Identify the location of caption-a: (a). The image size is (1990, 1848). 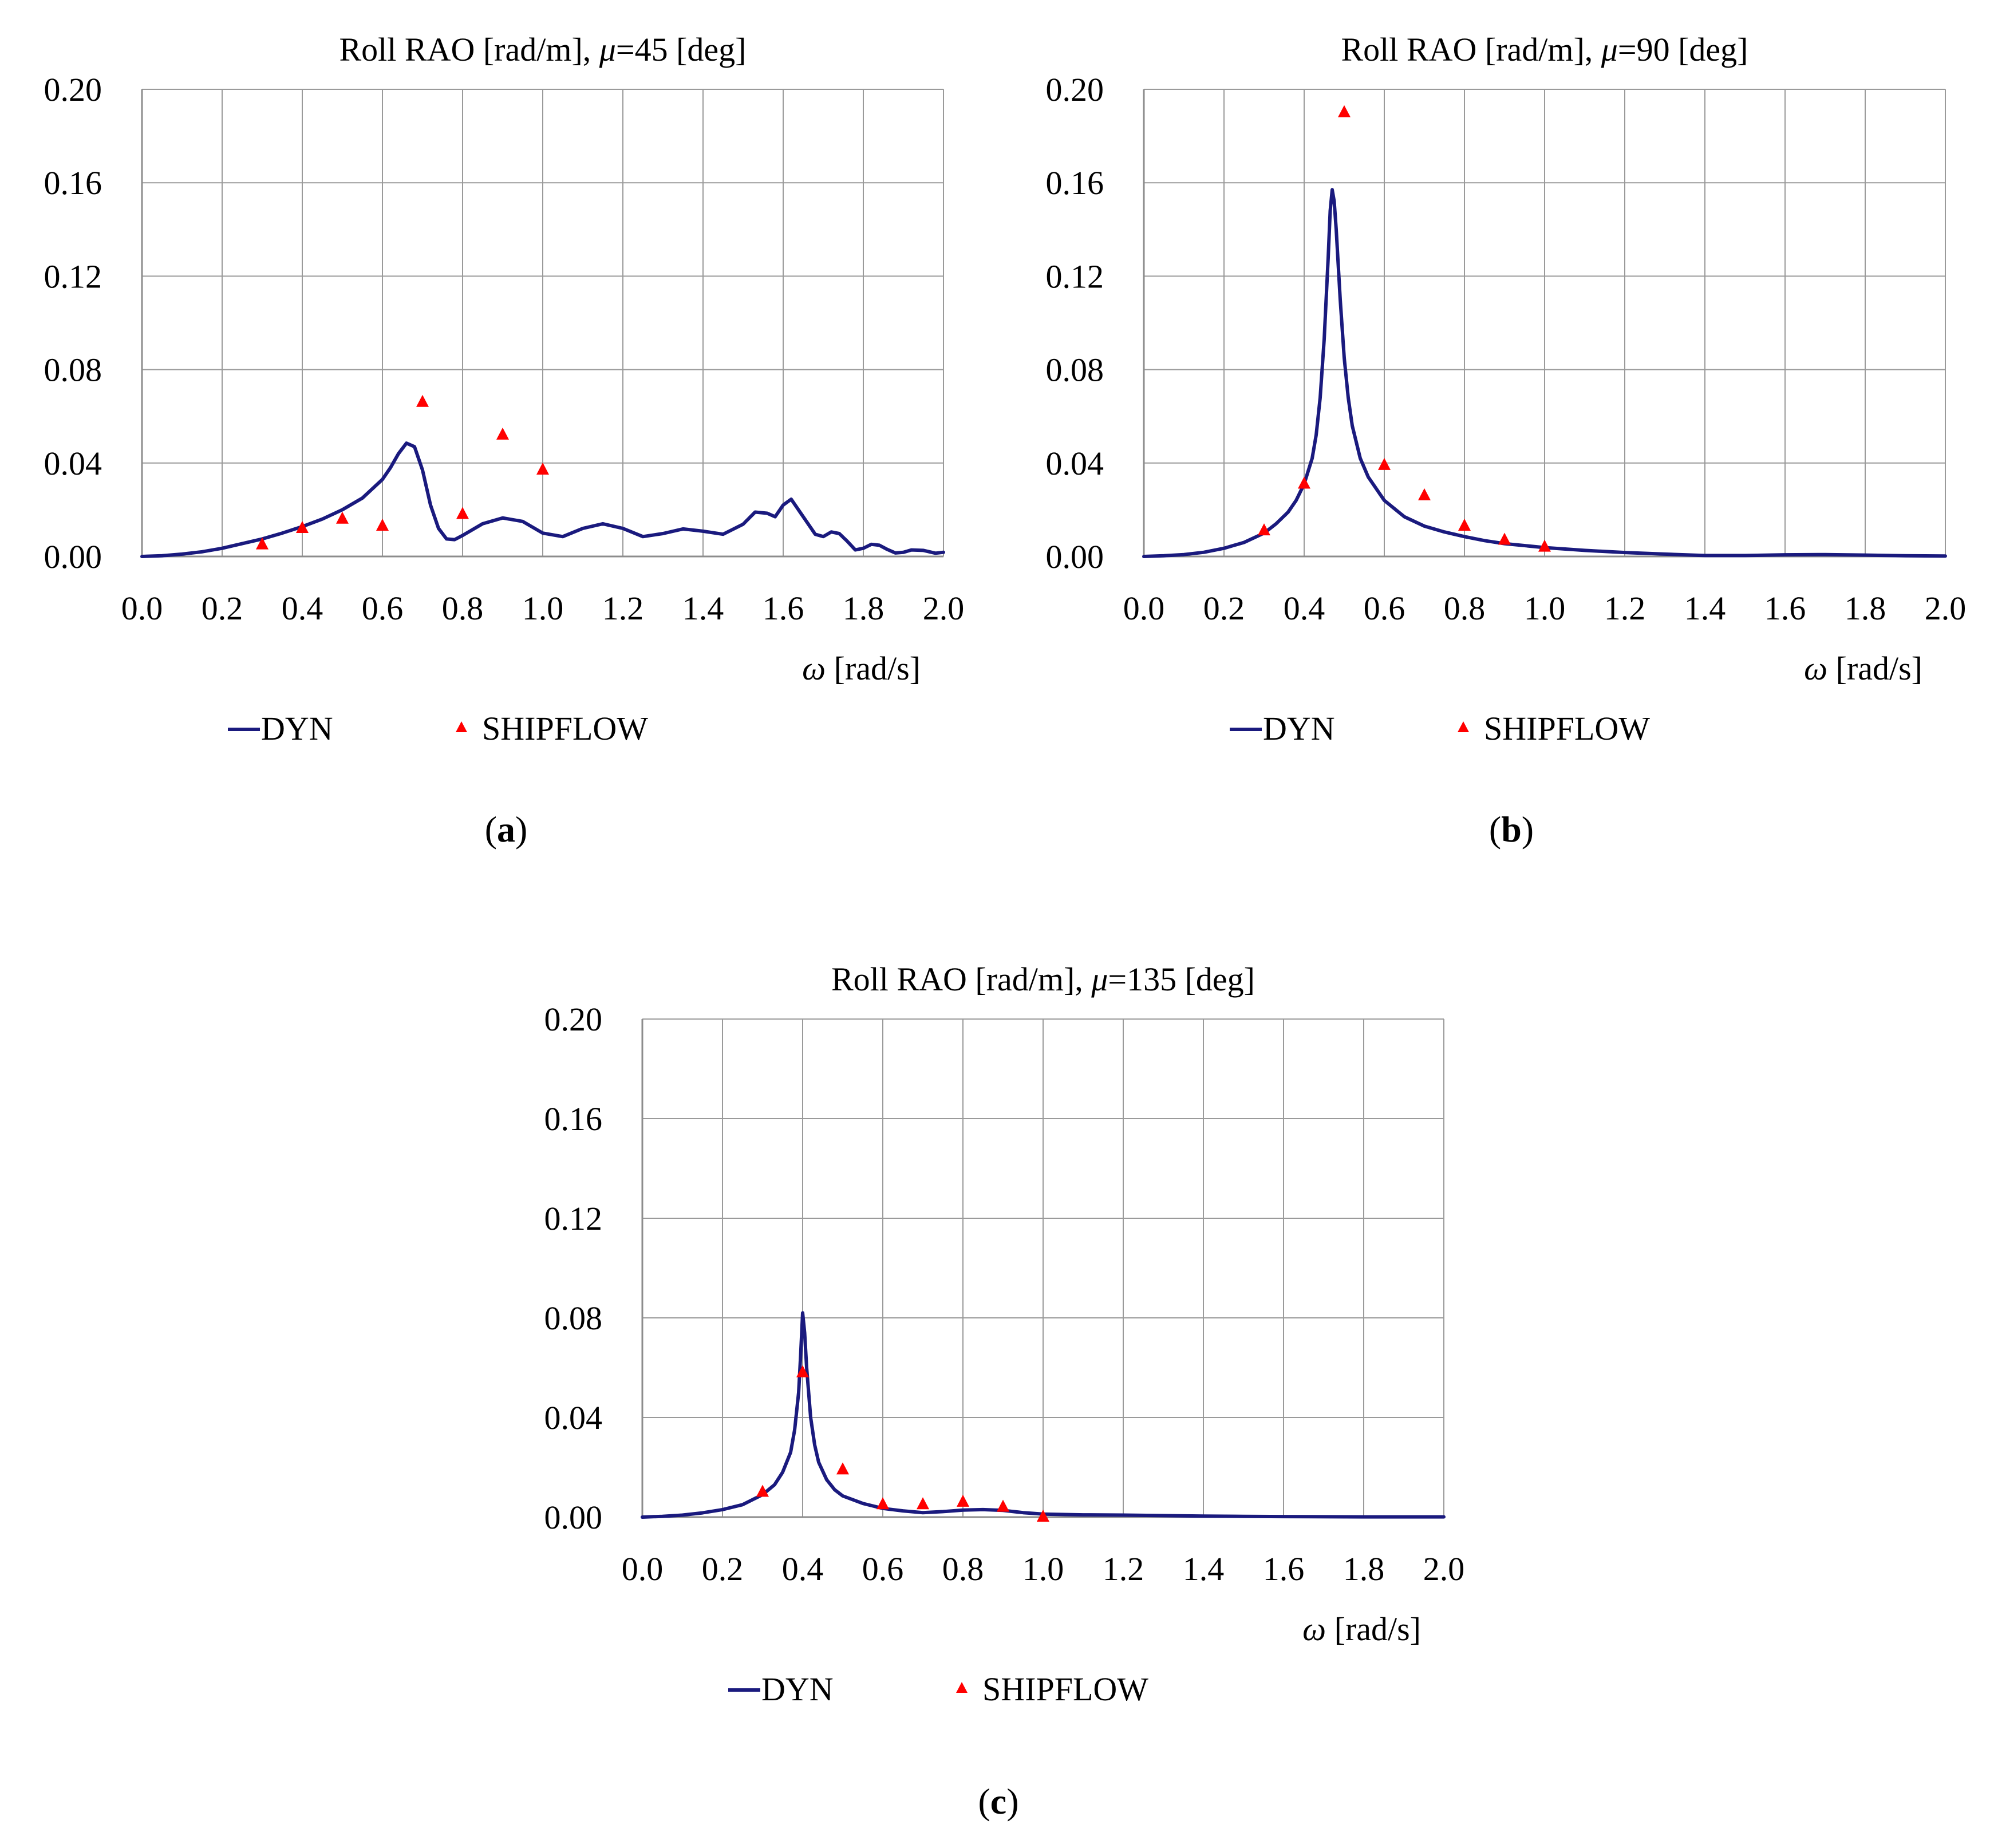
(506, 829).